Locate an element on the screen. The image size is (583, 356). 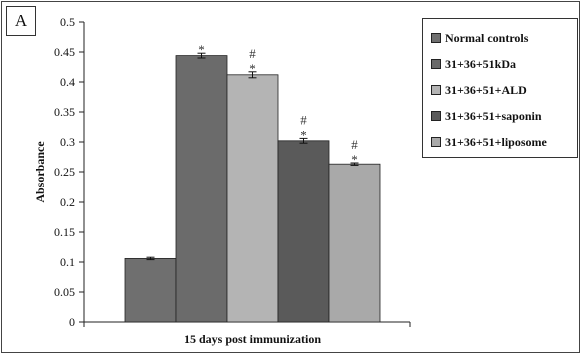
legend-item: 31+36+51+liposome is located at coordinates (504, 142).